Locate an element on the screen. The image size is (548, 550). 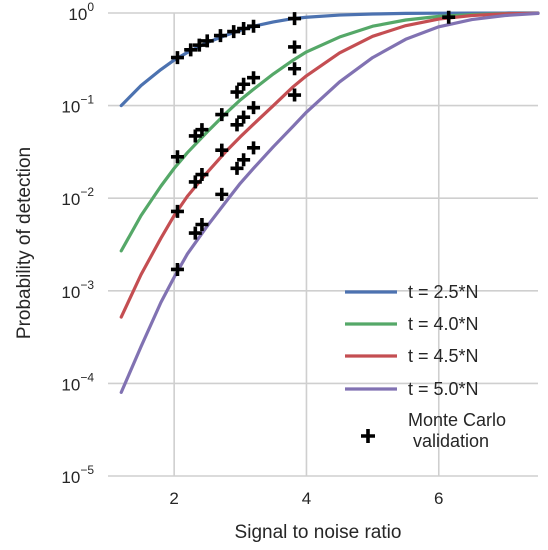
y-tick-label: 10⁻³ is located at coordinates (77, 290).